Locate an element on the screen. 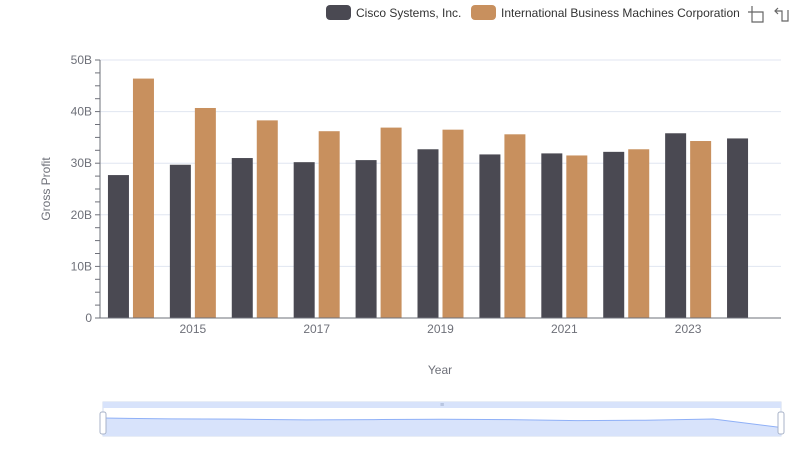 The height and width of the screenshot is (461, 800). y-tick-label: 30B is located at coordinates (81, 163).